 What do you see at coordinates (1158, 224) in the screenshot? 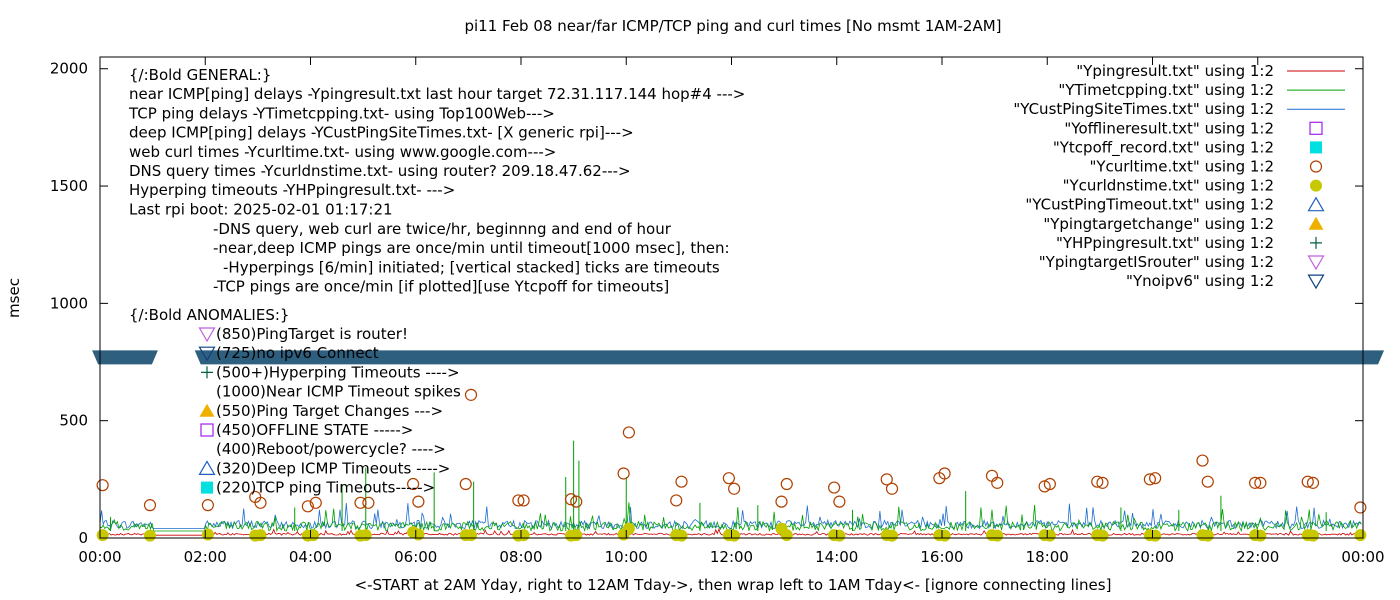
I see `legend-label: "Ypingtargetchange" using 1:2` at bounding box center [1158, 224].